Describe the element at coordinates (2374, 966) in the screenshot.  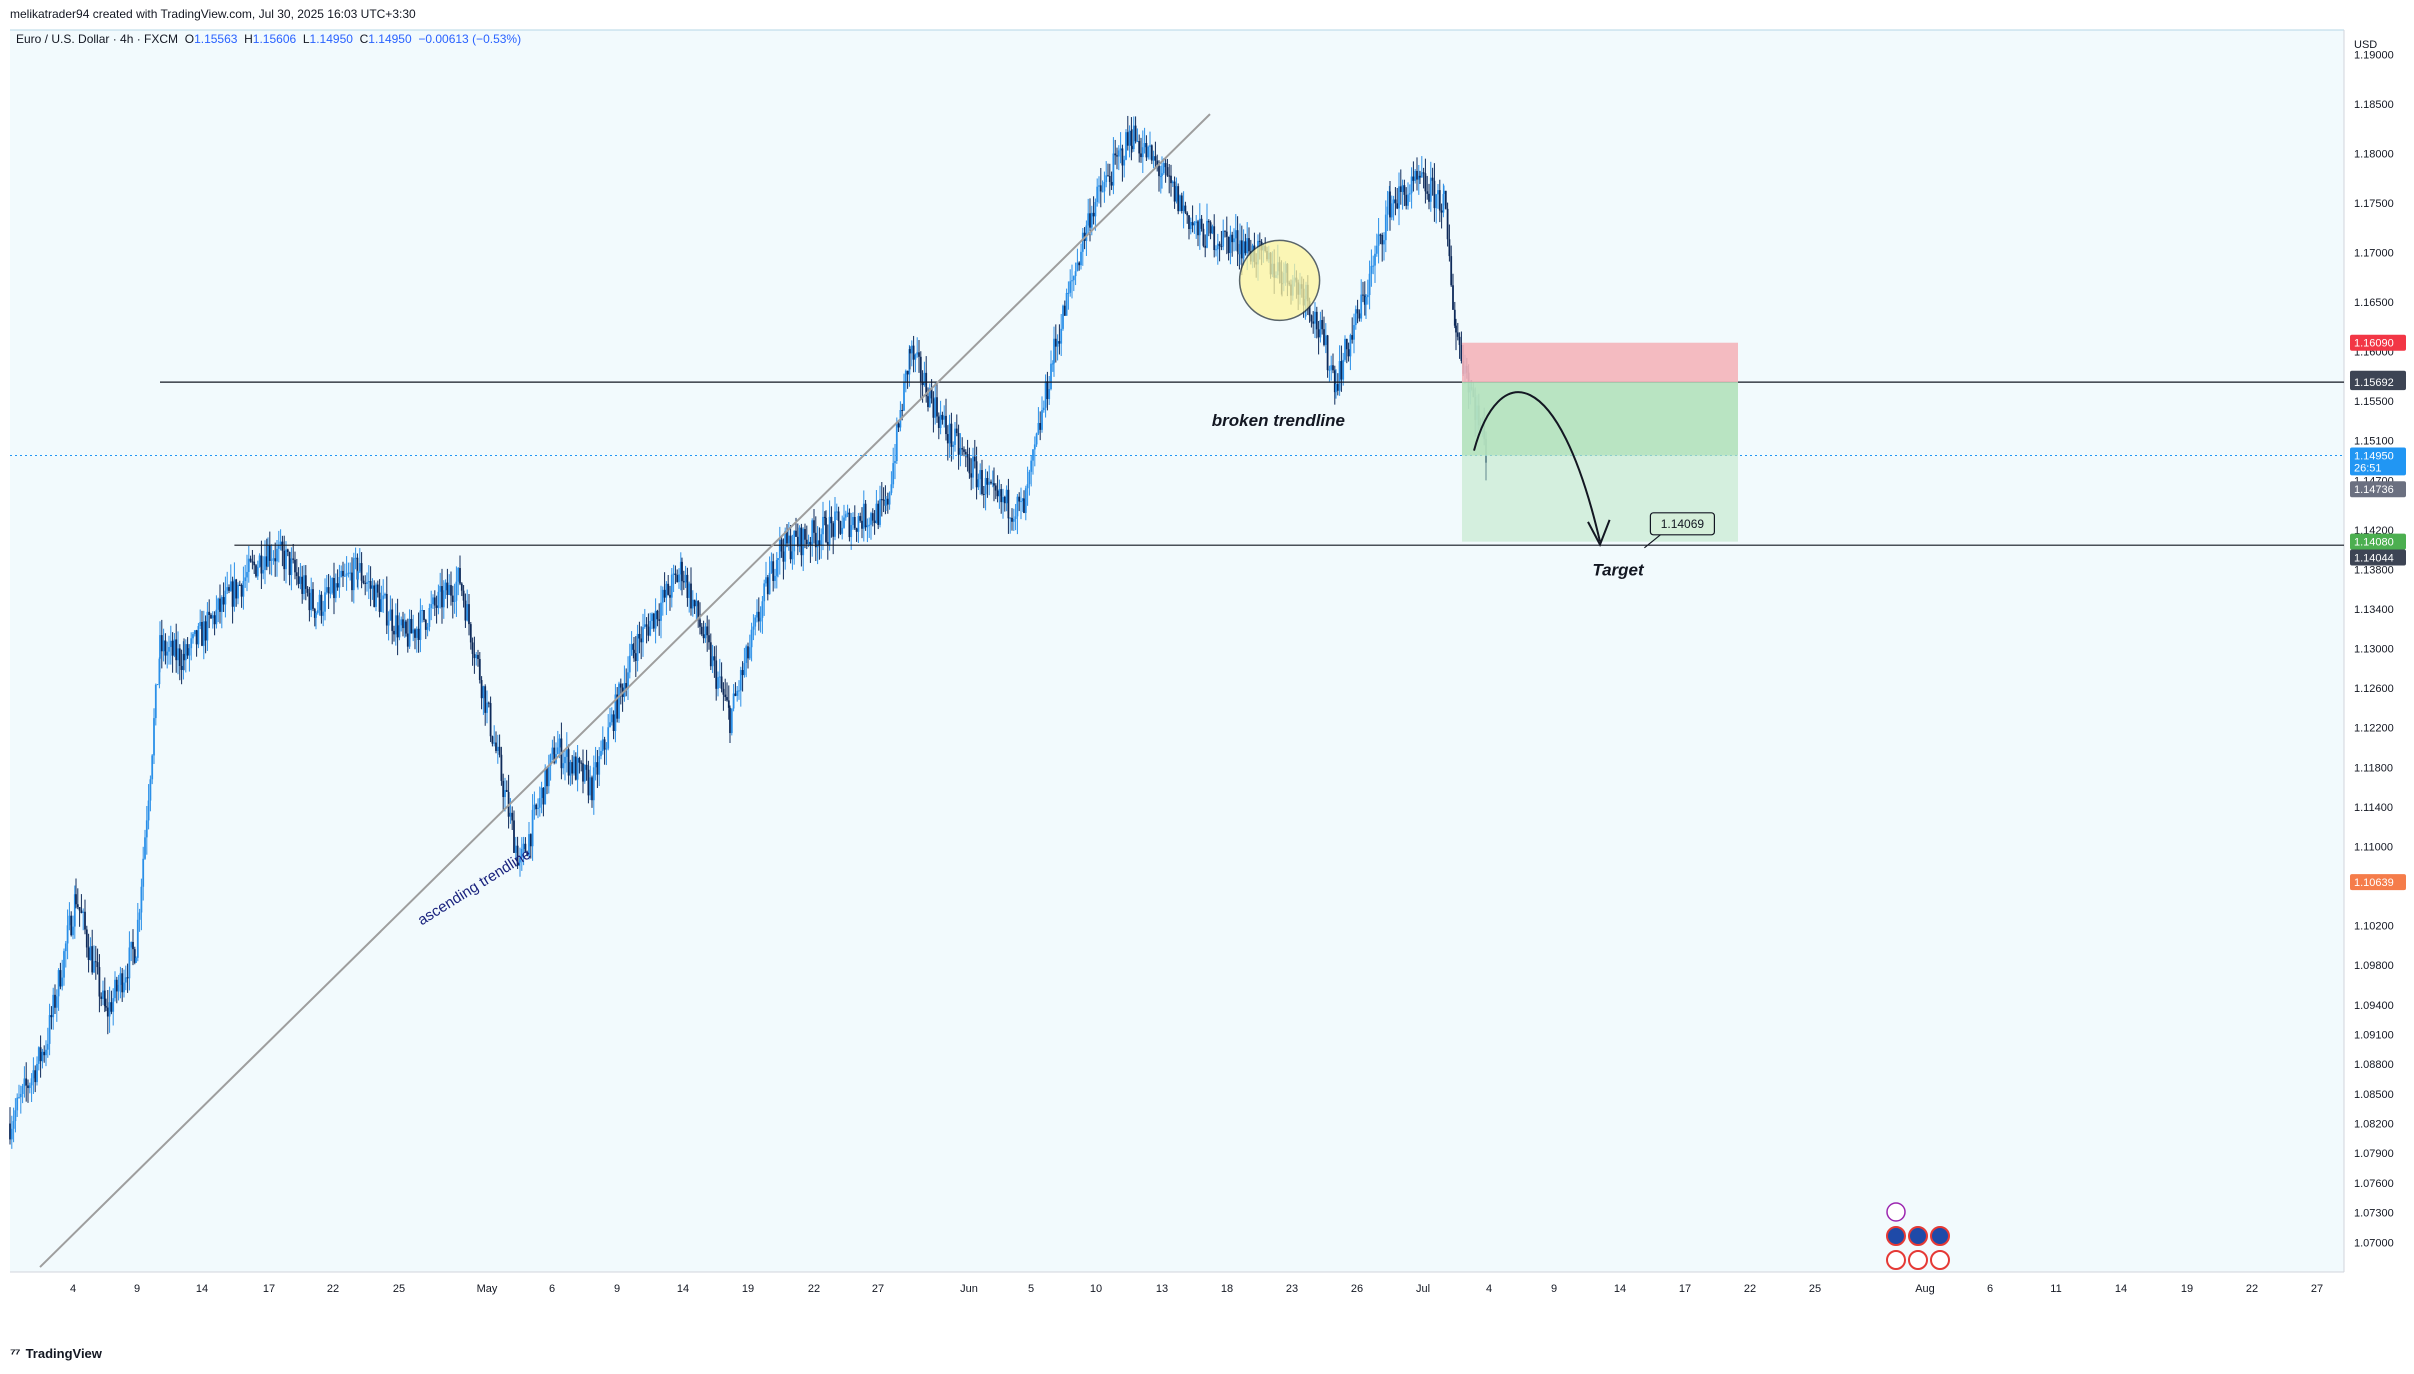
I see `y-tick-label: 1.09800` at that location.